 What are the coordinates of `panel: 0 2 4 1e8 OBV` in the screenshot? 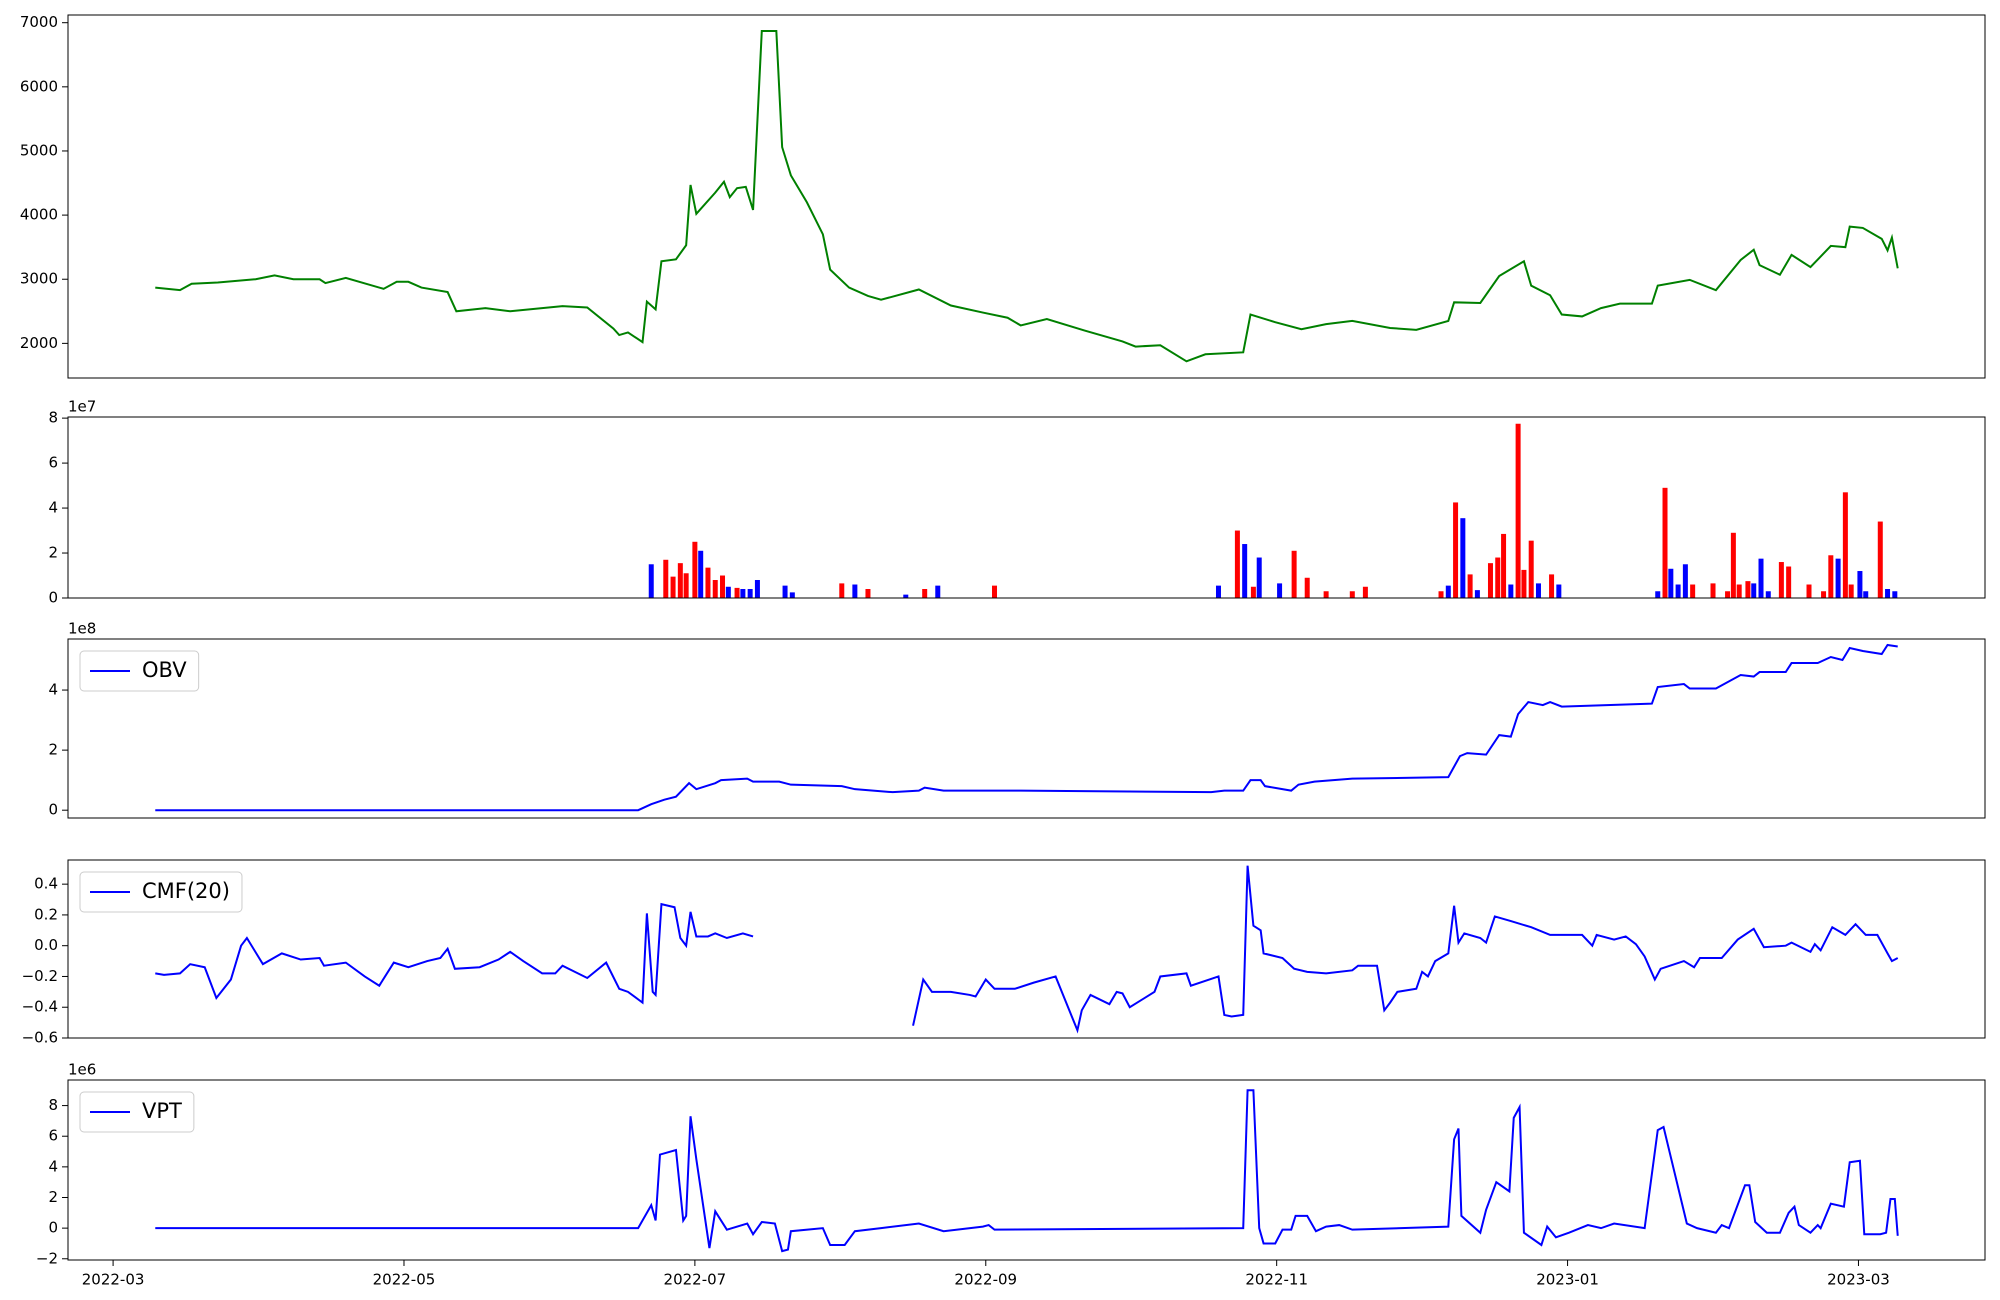 It's located at (1017, 719).